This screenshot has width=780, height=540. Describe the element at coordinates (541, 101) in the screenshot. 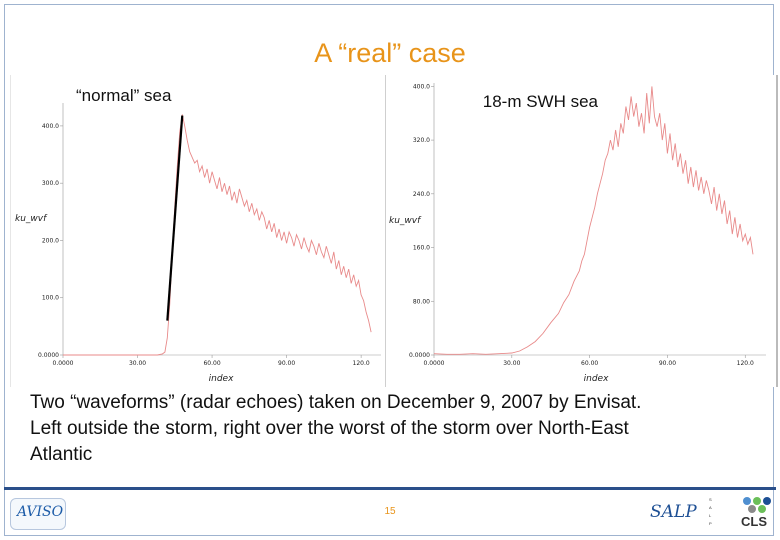

I see `chart-title: 18-m SWH sea` at that location.